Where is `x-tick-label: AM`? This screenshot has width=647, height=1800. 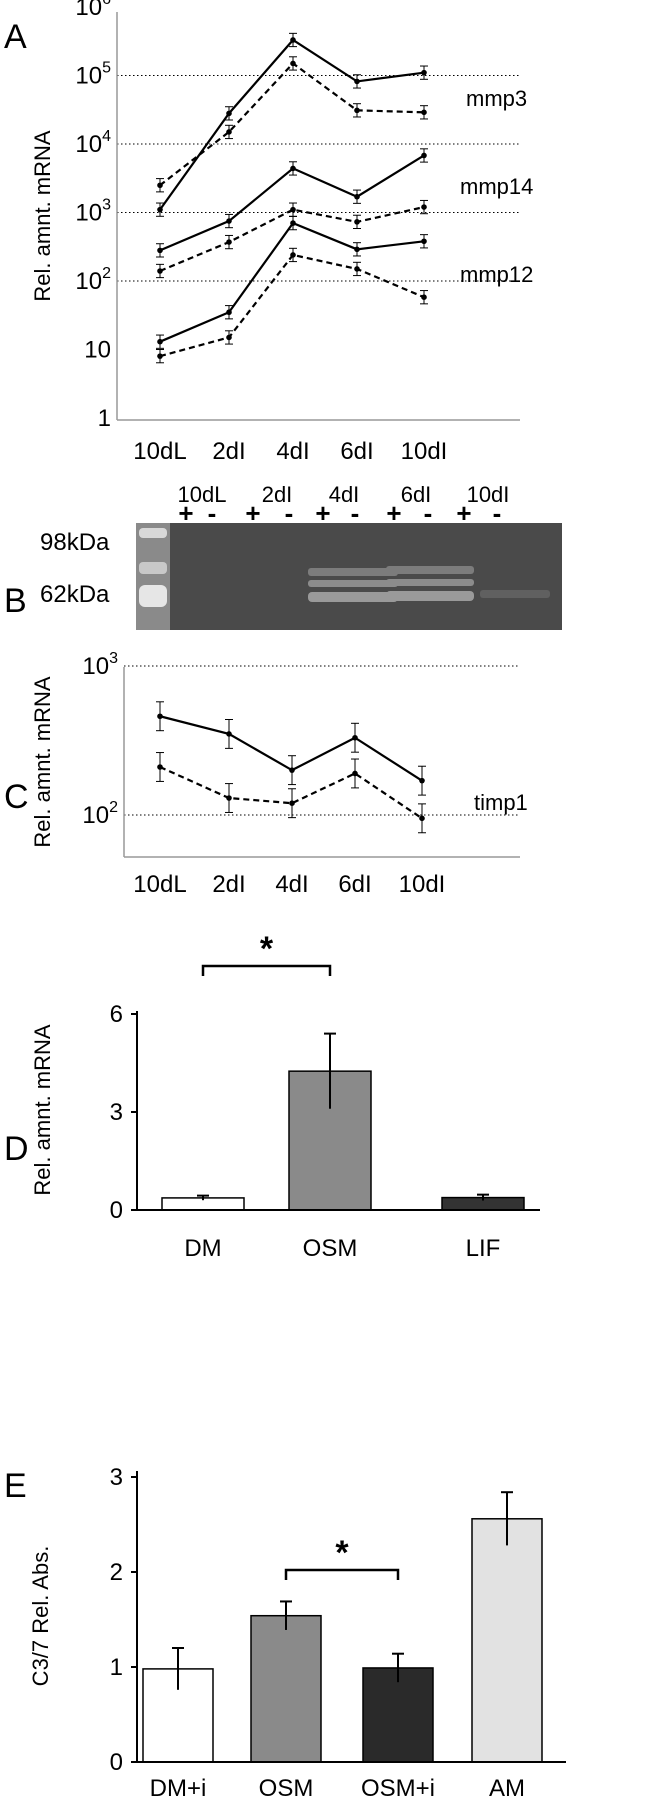 x-tick-label: AM is located at coordinates (507, 1787).